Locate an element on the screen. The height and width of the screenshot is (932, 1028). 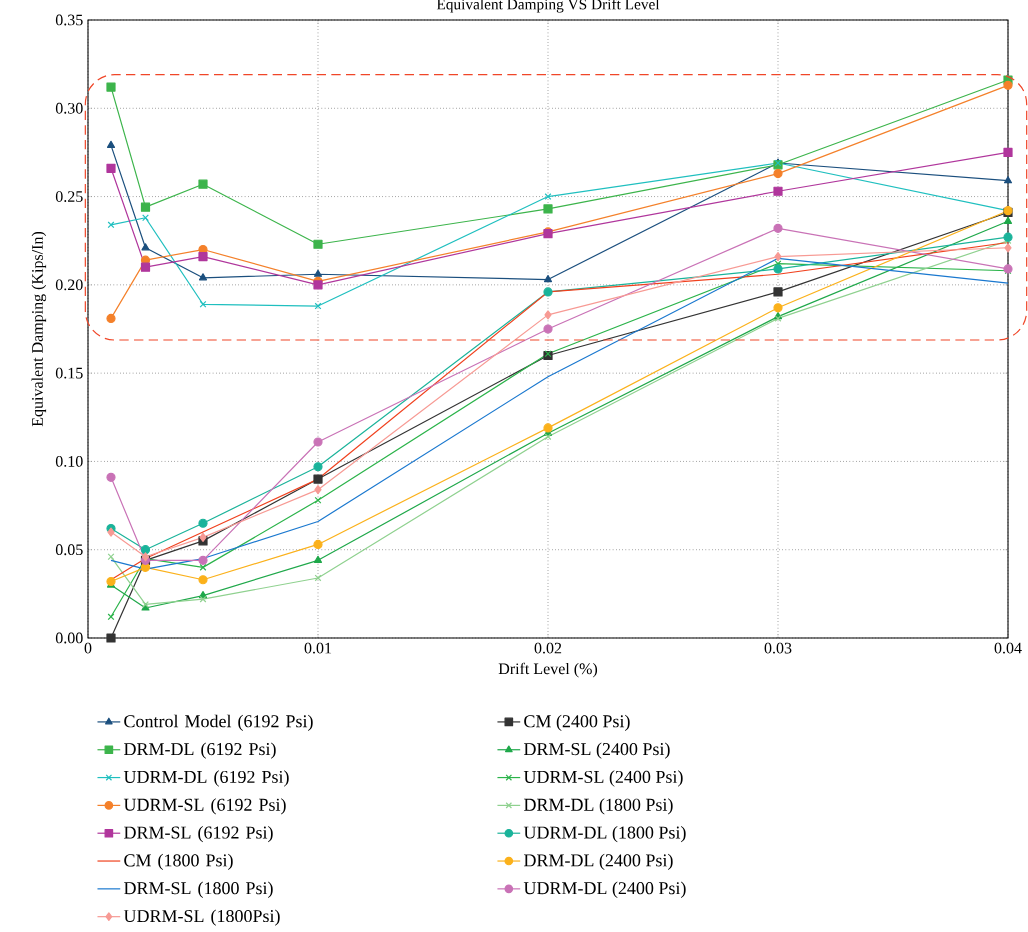
x-tick-label: 0.01 is located at coordinates (318, 648).